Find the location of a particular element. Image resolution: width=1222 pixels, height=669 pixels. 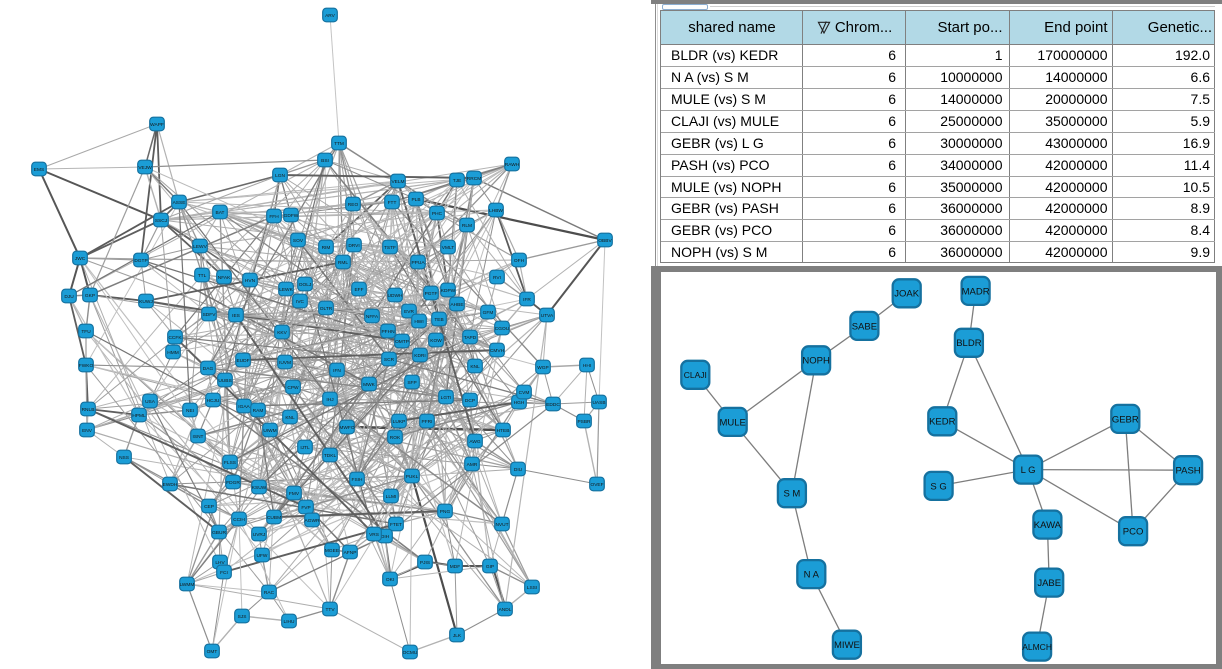

svg-text: SABE is located at coordinates (864, 326).